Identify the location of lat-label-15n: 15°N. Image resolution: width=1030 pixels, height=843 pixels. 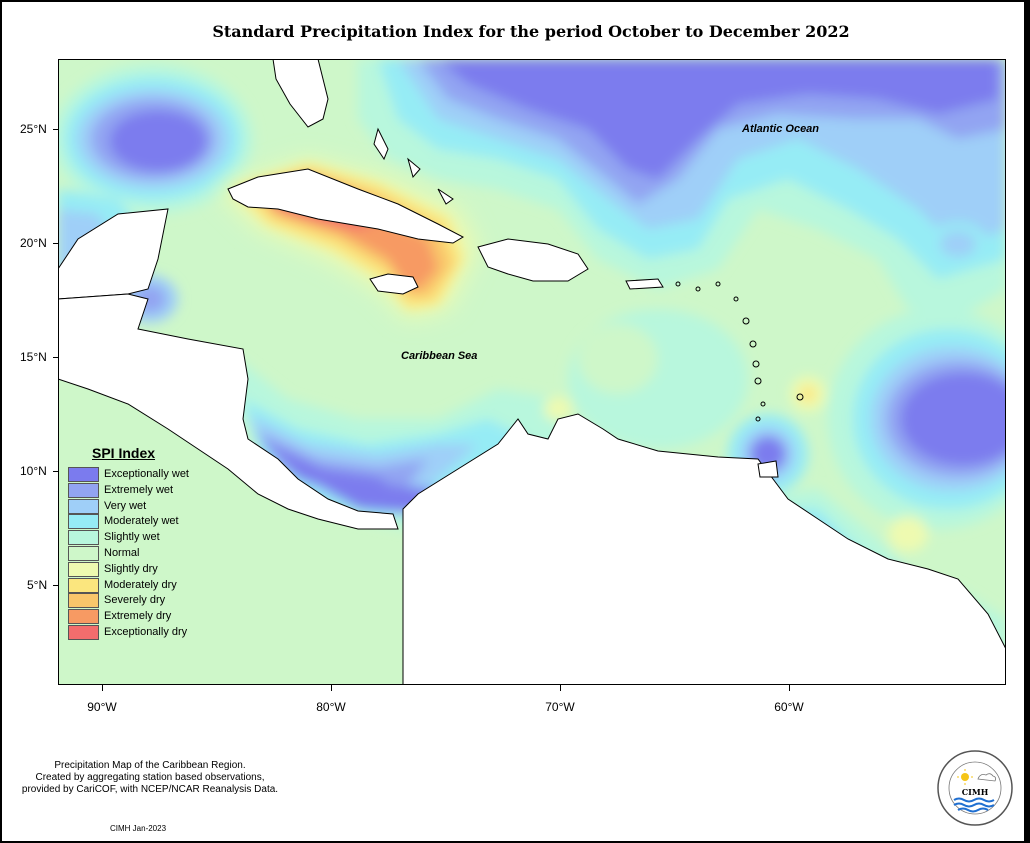
(33, 357).